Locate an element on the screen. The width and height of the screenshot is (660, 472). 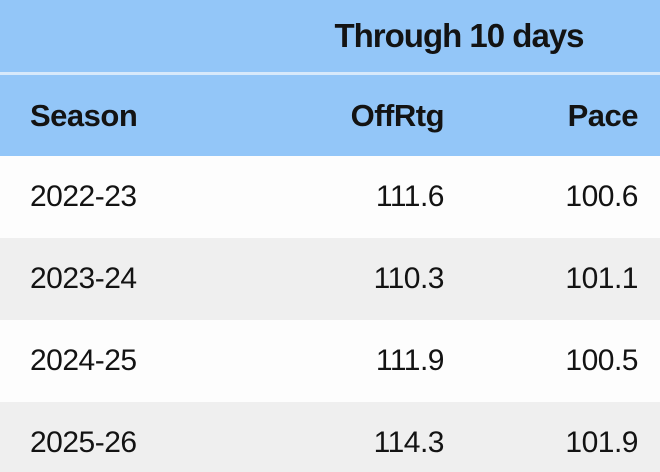
column-header-season: Season is located at coordinates (84, 115).